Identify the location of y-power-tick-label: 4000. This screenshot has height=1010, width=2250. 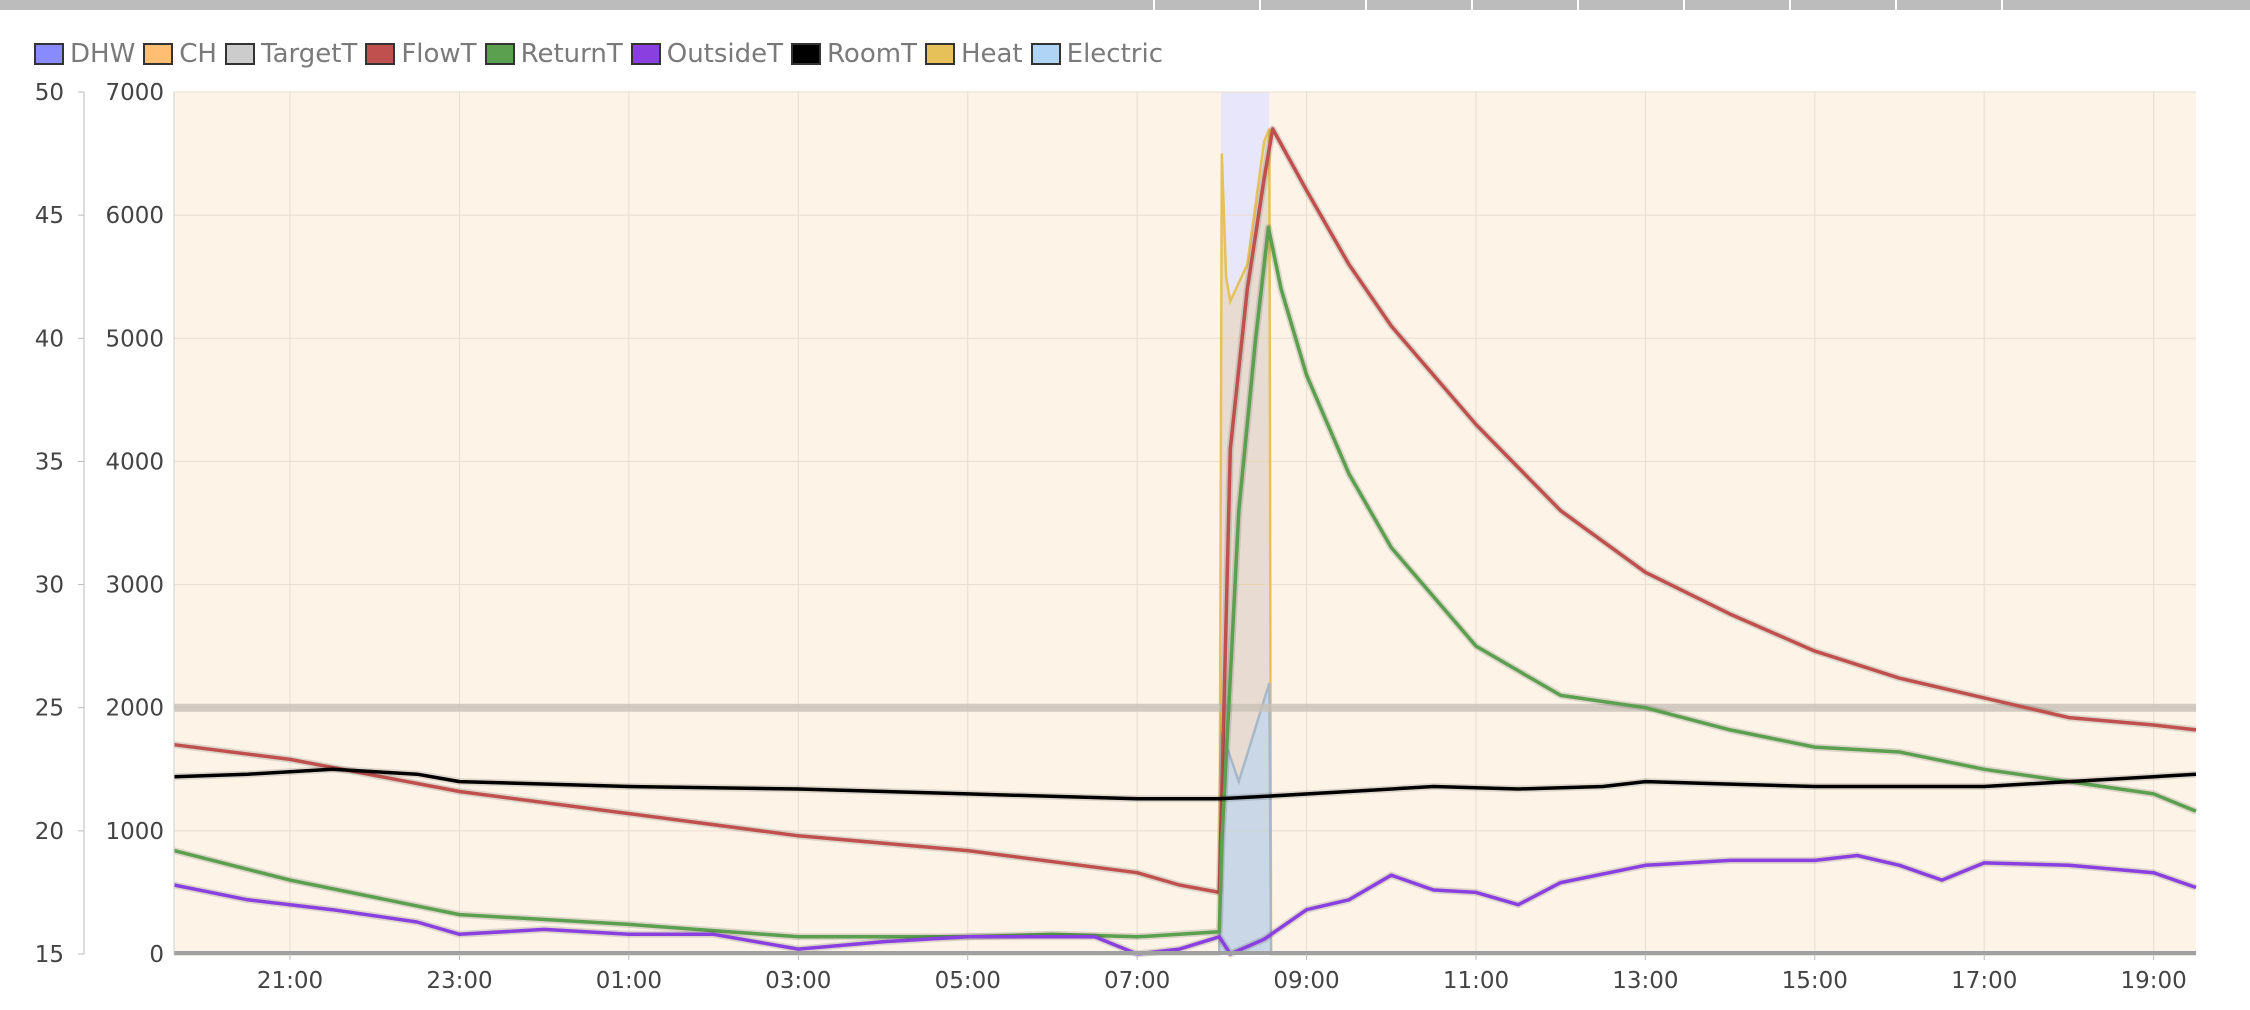
(134, 462).